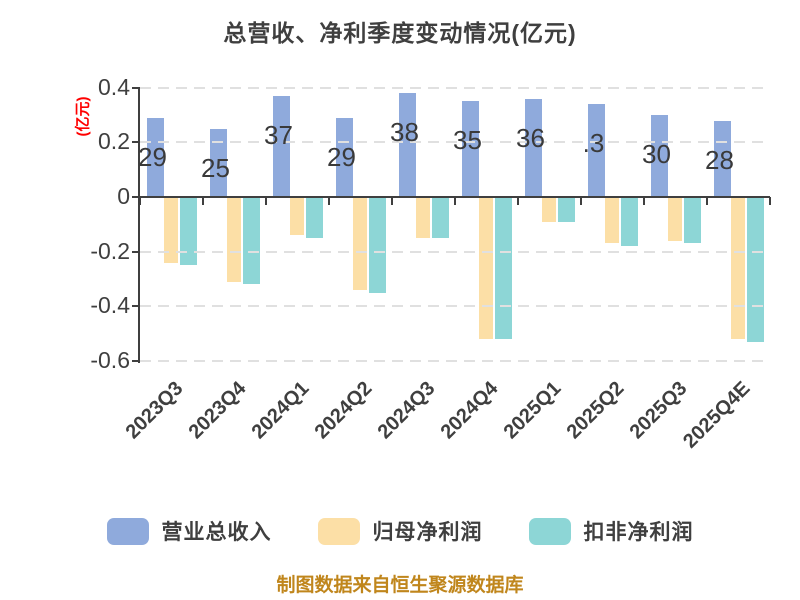 The width and height of the screenshot is (800, 600). I want to click on bar-net-profit-2023Q3, so click(170, 230).